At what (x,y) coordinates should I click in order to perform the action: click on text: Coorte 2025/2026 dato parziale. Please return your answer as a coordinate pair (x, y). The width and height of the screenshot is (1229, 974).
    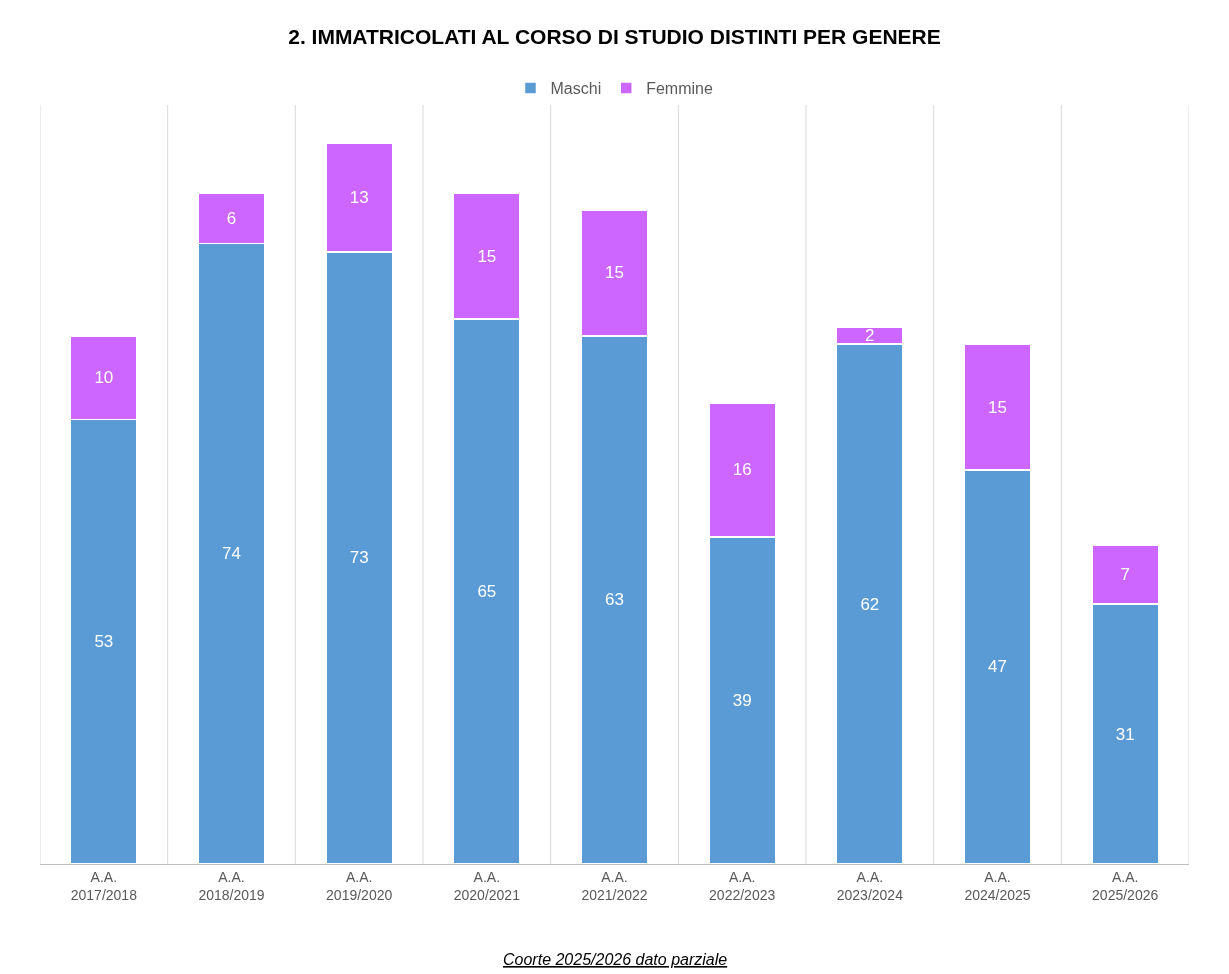
    Looking at the image, I should click on (615, 959).